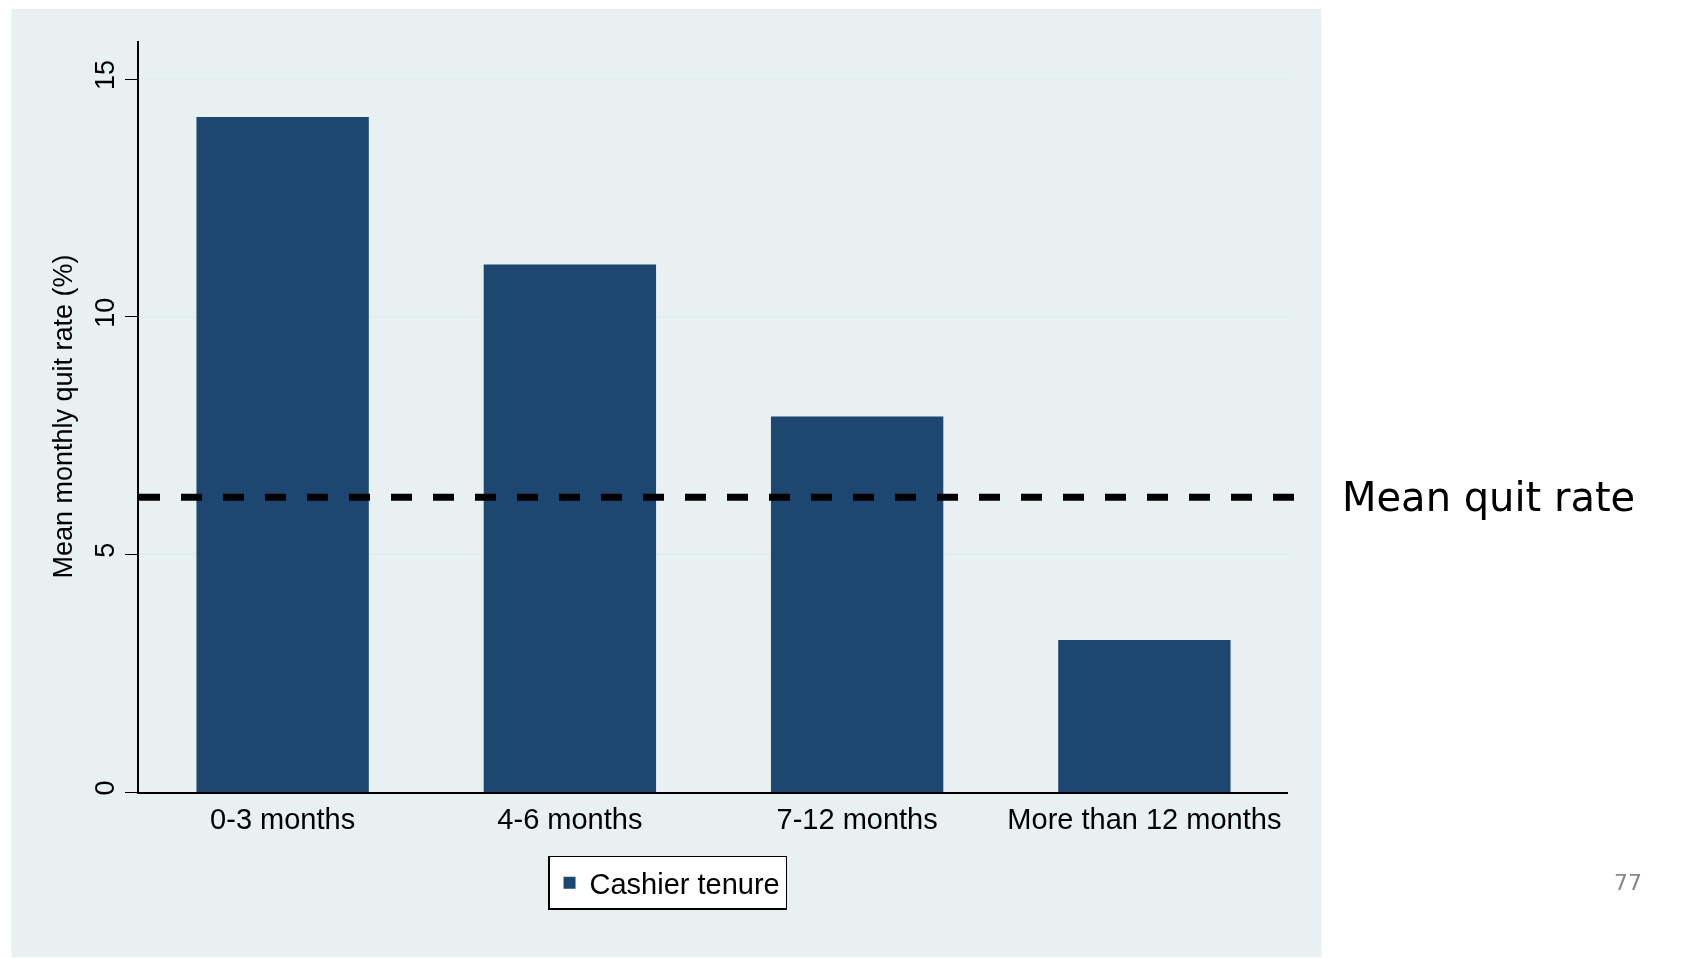 This screenshot has height=958, width=1694. Describe the element at coordinates (1628, 882) in the screenshot. I see `text: 77` at that location.